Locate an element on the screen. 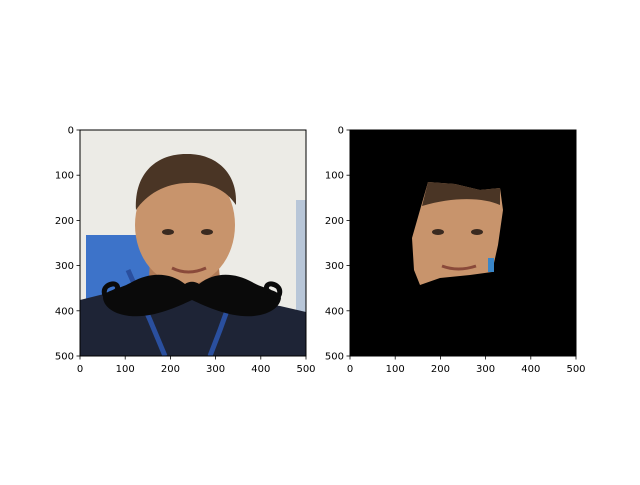  seg-neck-blue is located at coordinates (491, 265).